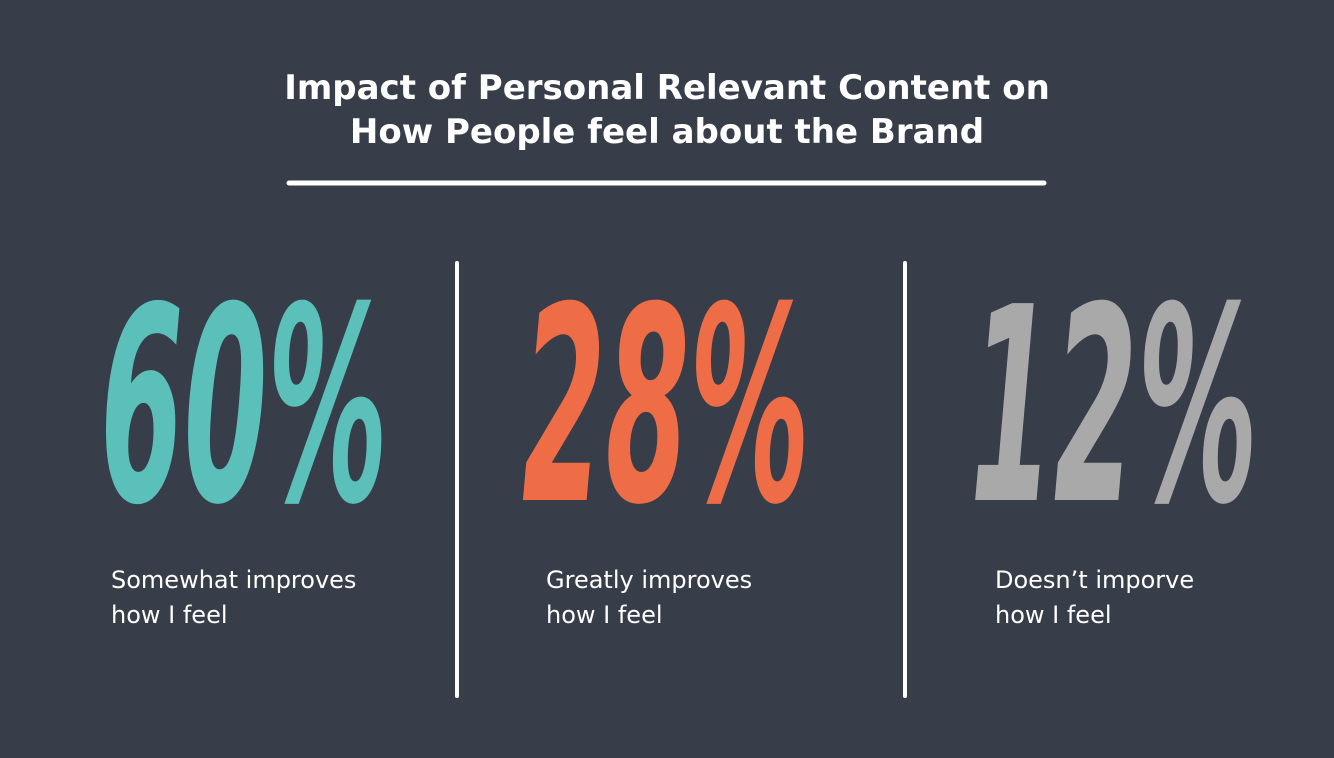 This screenshot has height=758, width=1334. Describe the element at coordinates (666, 406) in the screenshot. I see `stat-value: 28%` at that location.